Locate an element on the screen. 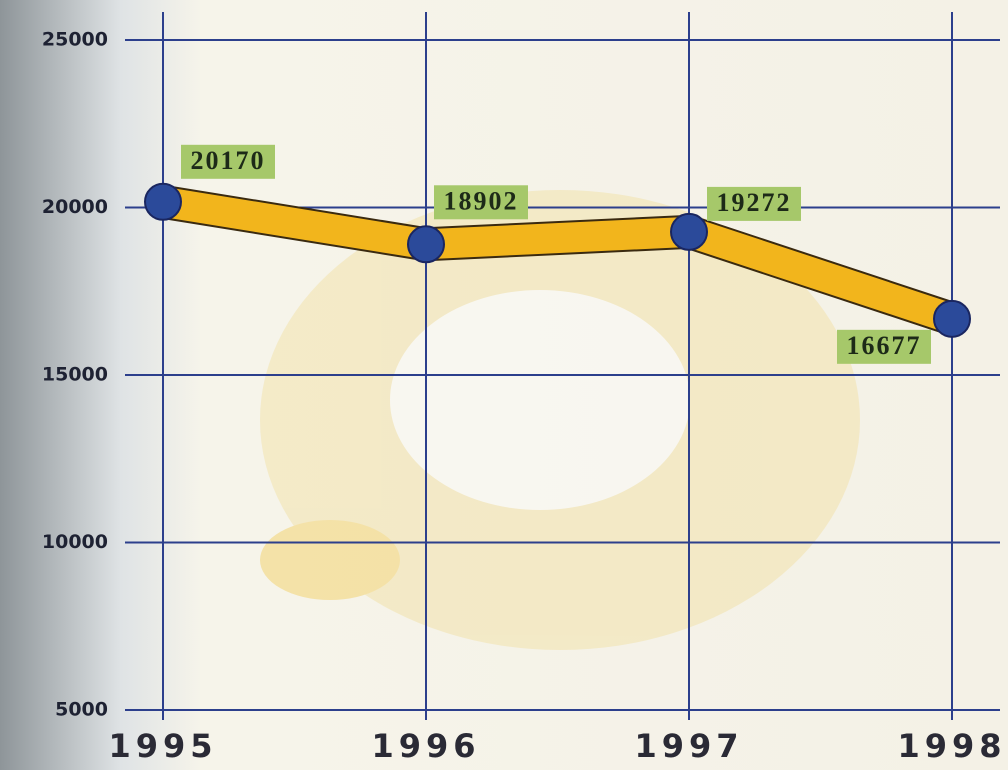 The image size is (1008, 770). x-tick-label: 1997 is located at coordinates (688, 746).